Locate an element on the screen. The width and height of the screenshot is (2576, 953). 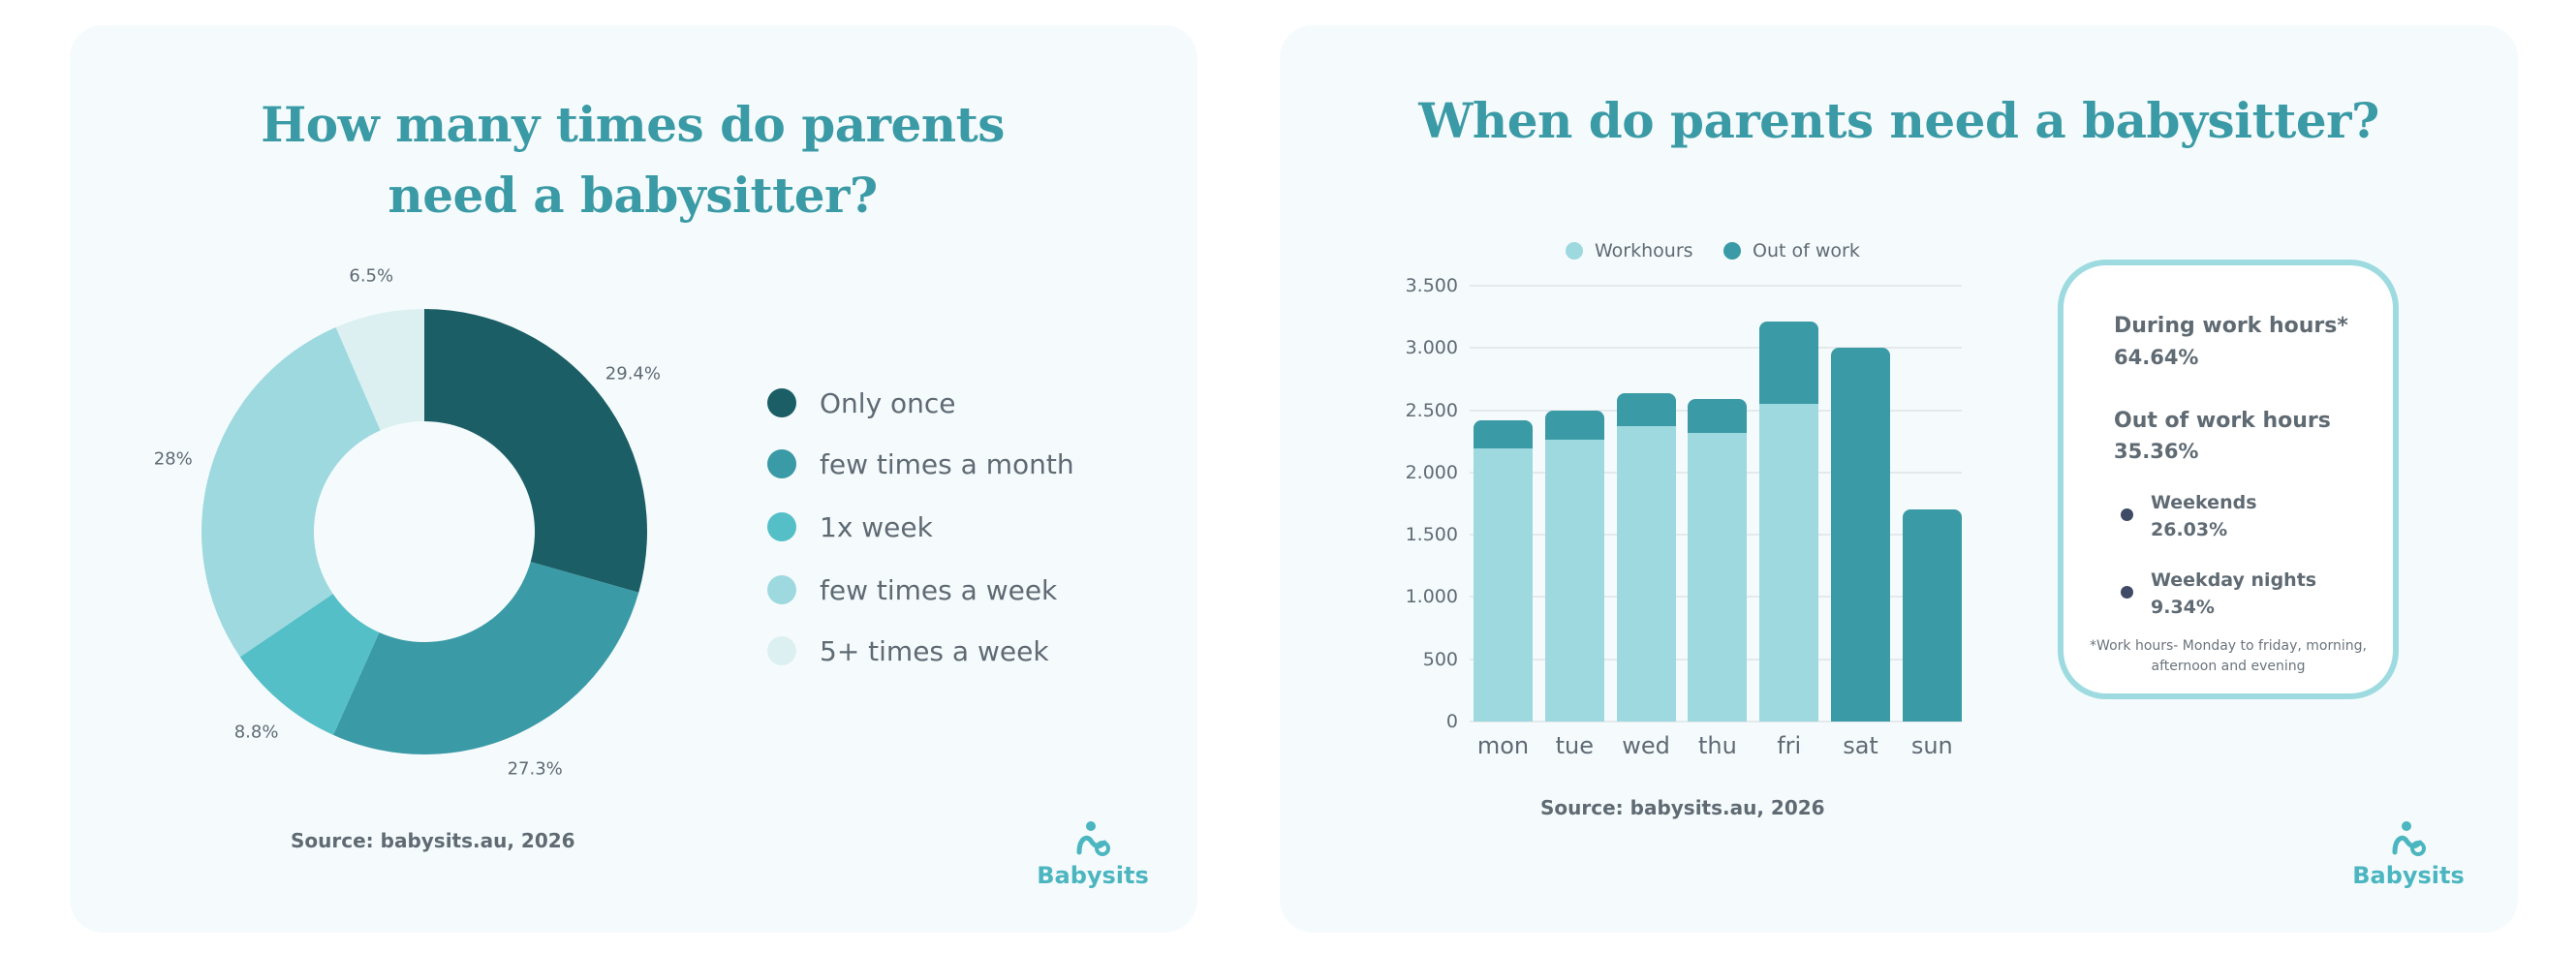
footnote-line2: afternoon and evening is located at coordinates (2228, 666).